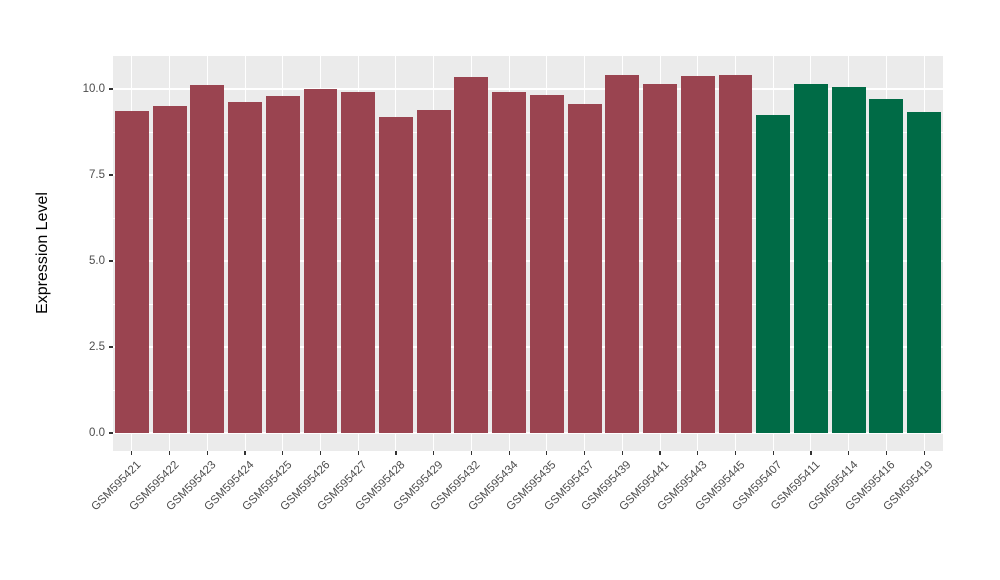 The height and width of the screenshot is (580, 1000). Describe the element at coordinates (773, 274) in the screenshot. I see `bar-GSM595407` at that location.